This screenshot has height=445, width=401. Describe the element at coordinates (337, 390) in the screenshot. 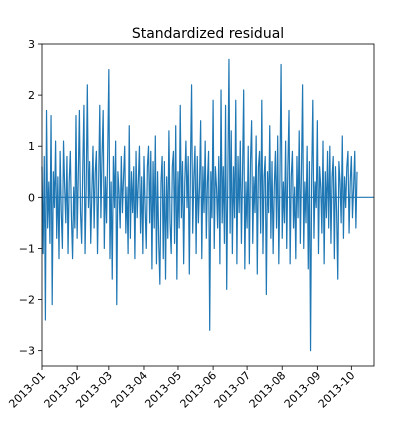

I see `x-tick-label: 2013-10` at that location.